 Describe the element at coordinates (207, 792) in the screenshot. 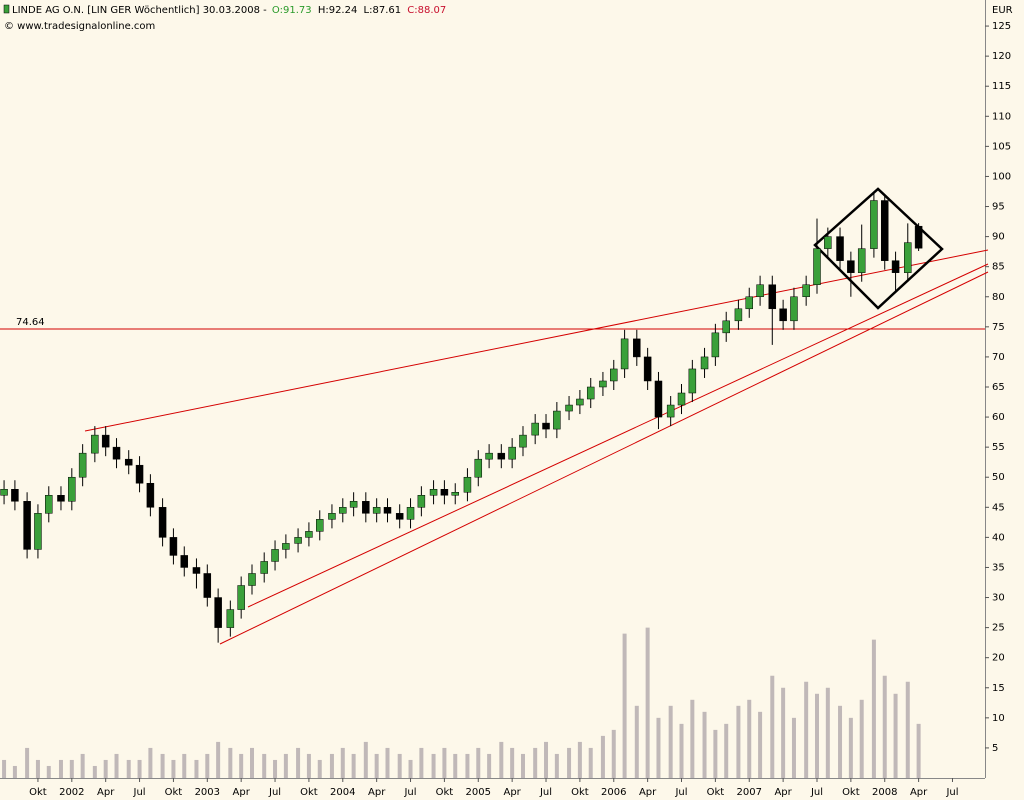

I see `x-tick-label: 2003` at that location.